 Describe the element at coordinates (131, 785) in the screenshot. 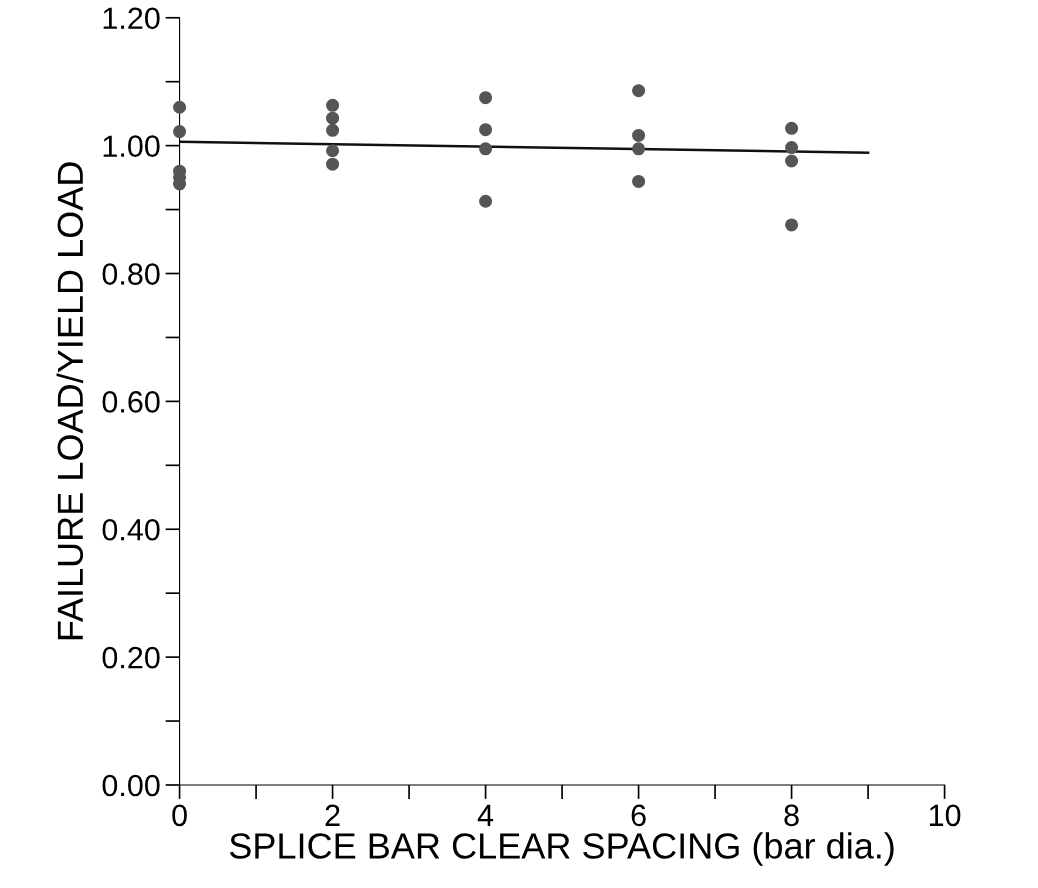

I see `y-tick-label: 0.00` at that location.